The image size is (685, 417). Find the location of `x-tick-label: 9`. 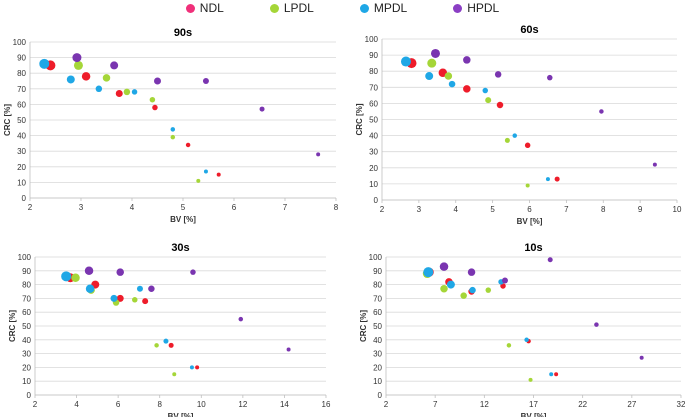

x-tick-label: 9 is located at coordinates (640, 209).